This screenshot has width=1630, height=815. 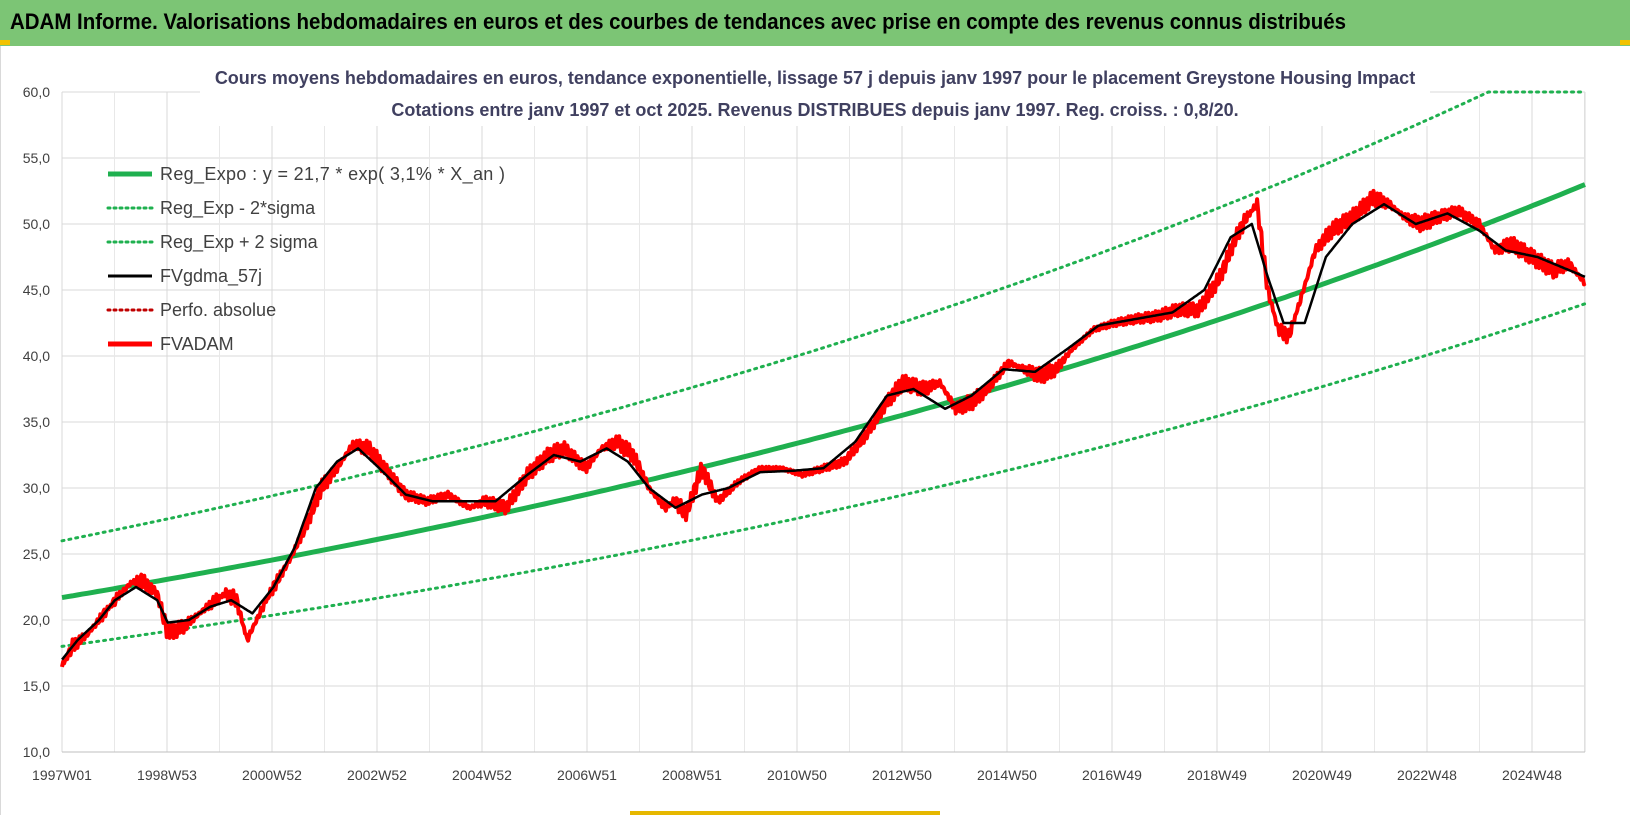 I want to click on legend-label: Reg_Exp - 2*sigma, so click(x=238, y=208).